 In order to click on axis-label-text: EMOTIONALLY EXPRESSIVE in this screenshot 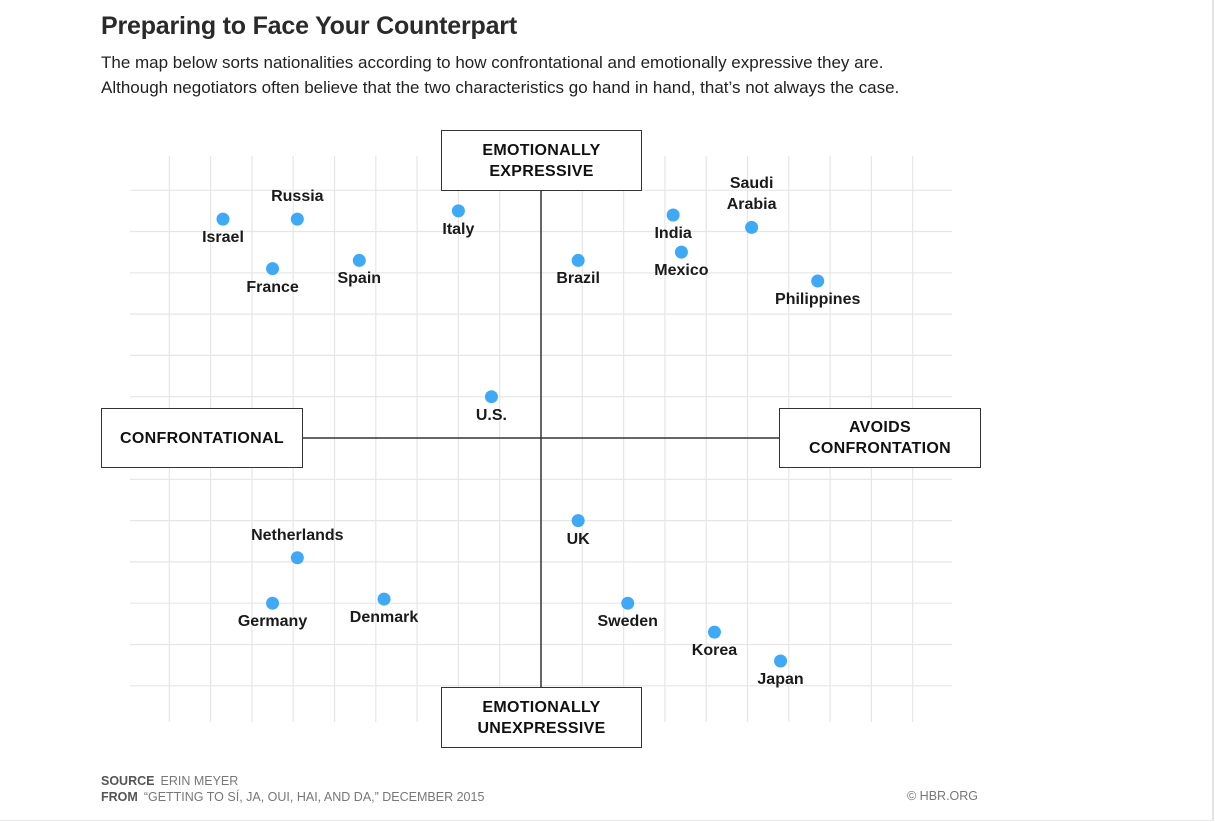, I will do `click(541, 160)`.